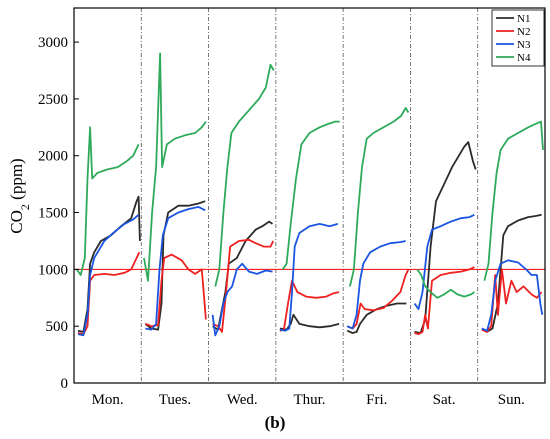  I want to click on y-tick-label-1000: 1000, so click(53, 270).